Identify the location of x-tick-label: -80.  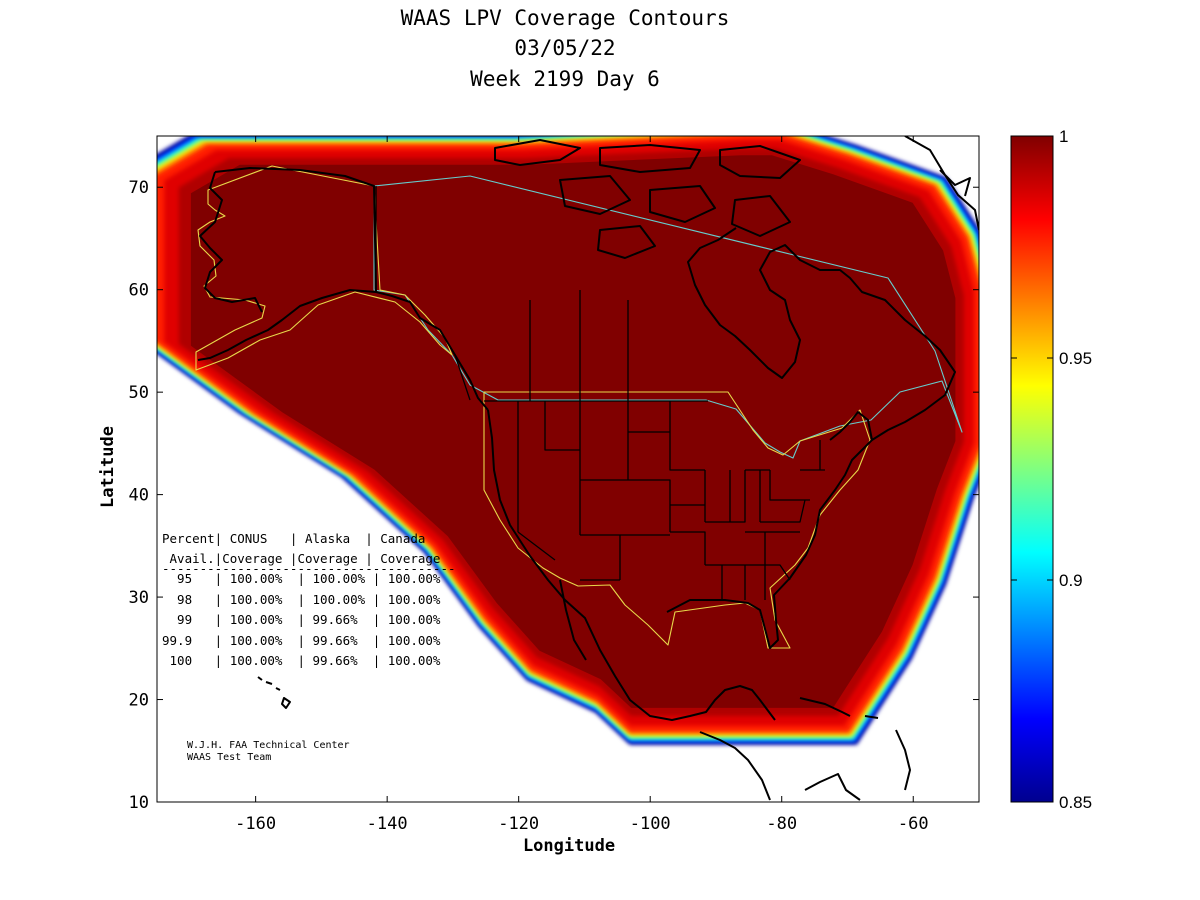
(781, 824).